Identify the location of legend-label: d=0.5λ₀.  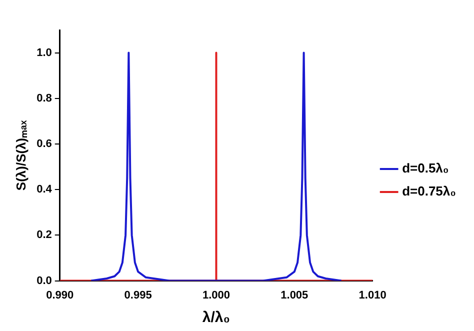
(425, 168).